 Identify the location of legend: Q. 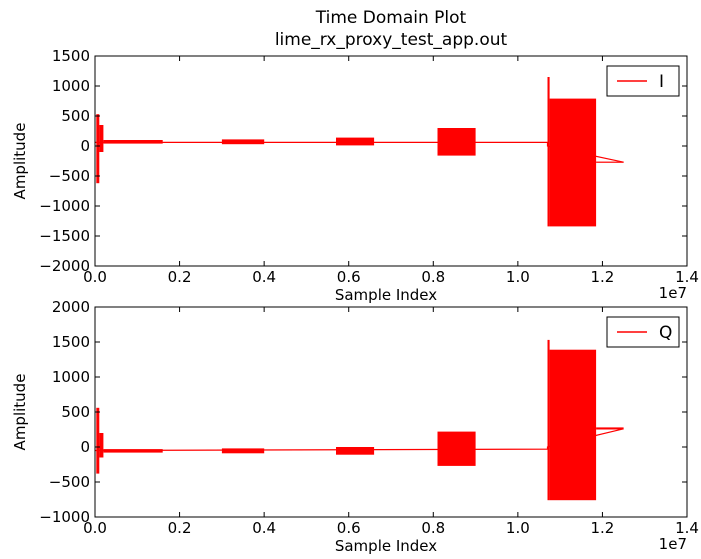
(643, 332).